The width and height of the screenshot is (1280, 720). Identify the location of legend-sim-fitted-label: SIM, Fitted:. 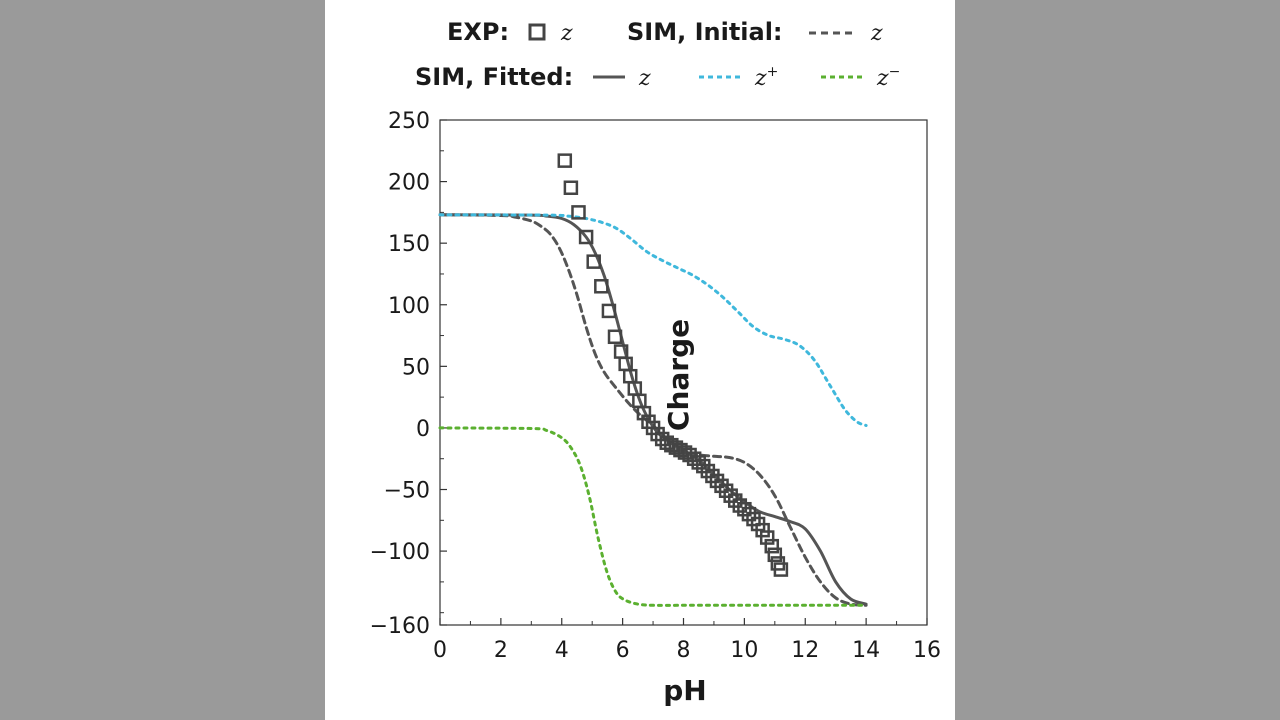
(494, 77).